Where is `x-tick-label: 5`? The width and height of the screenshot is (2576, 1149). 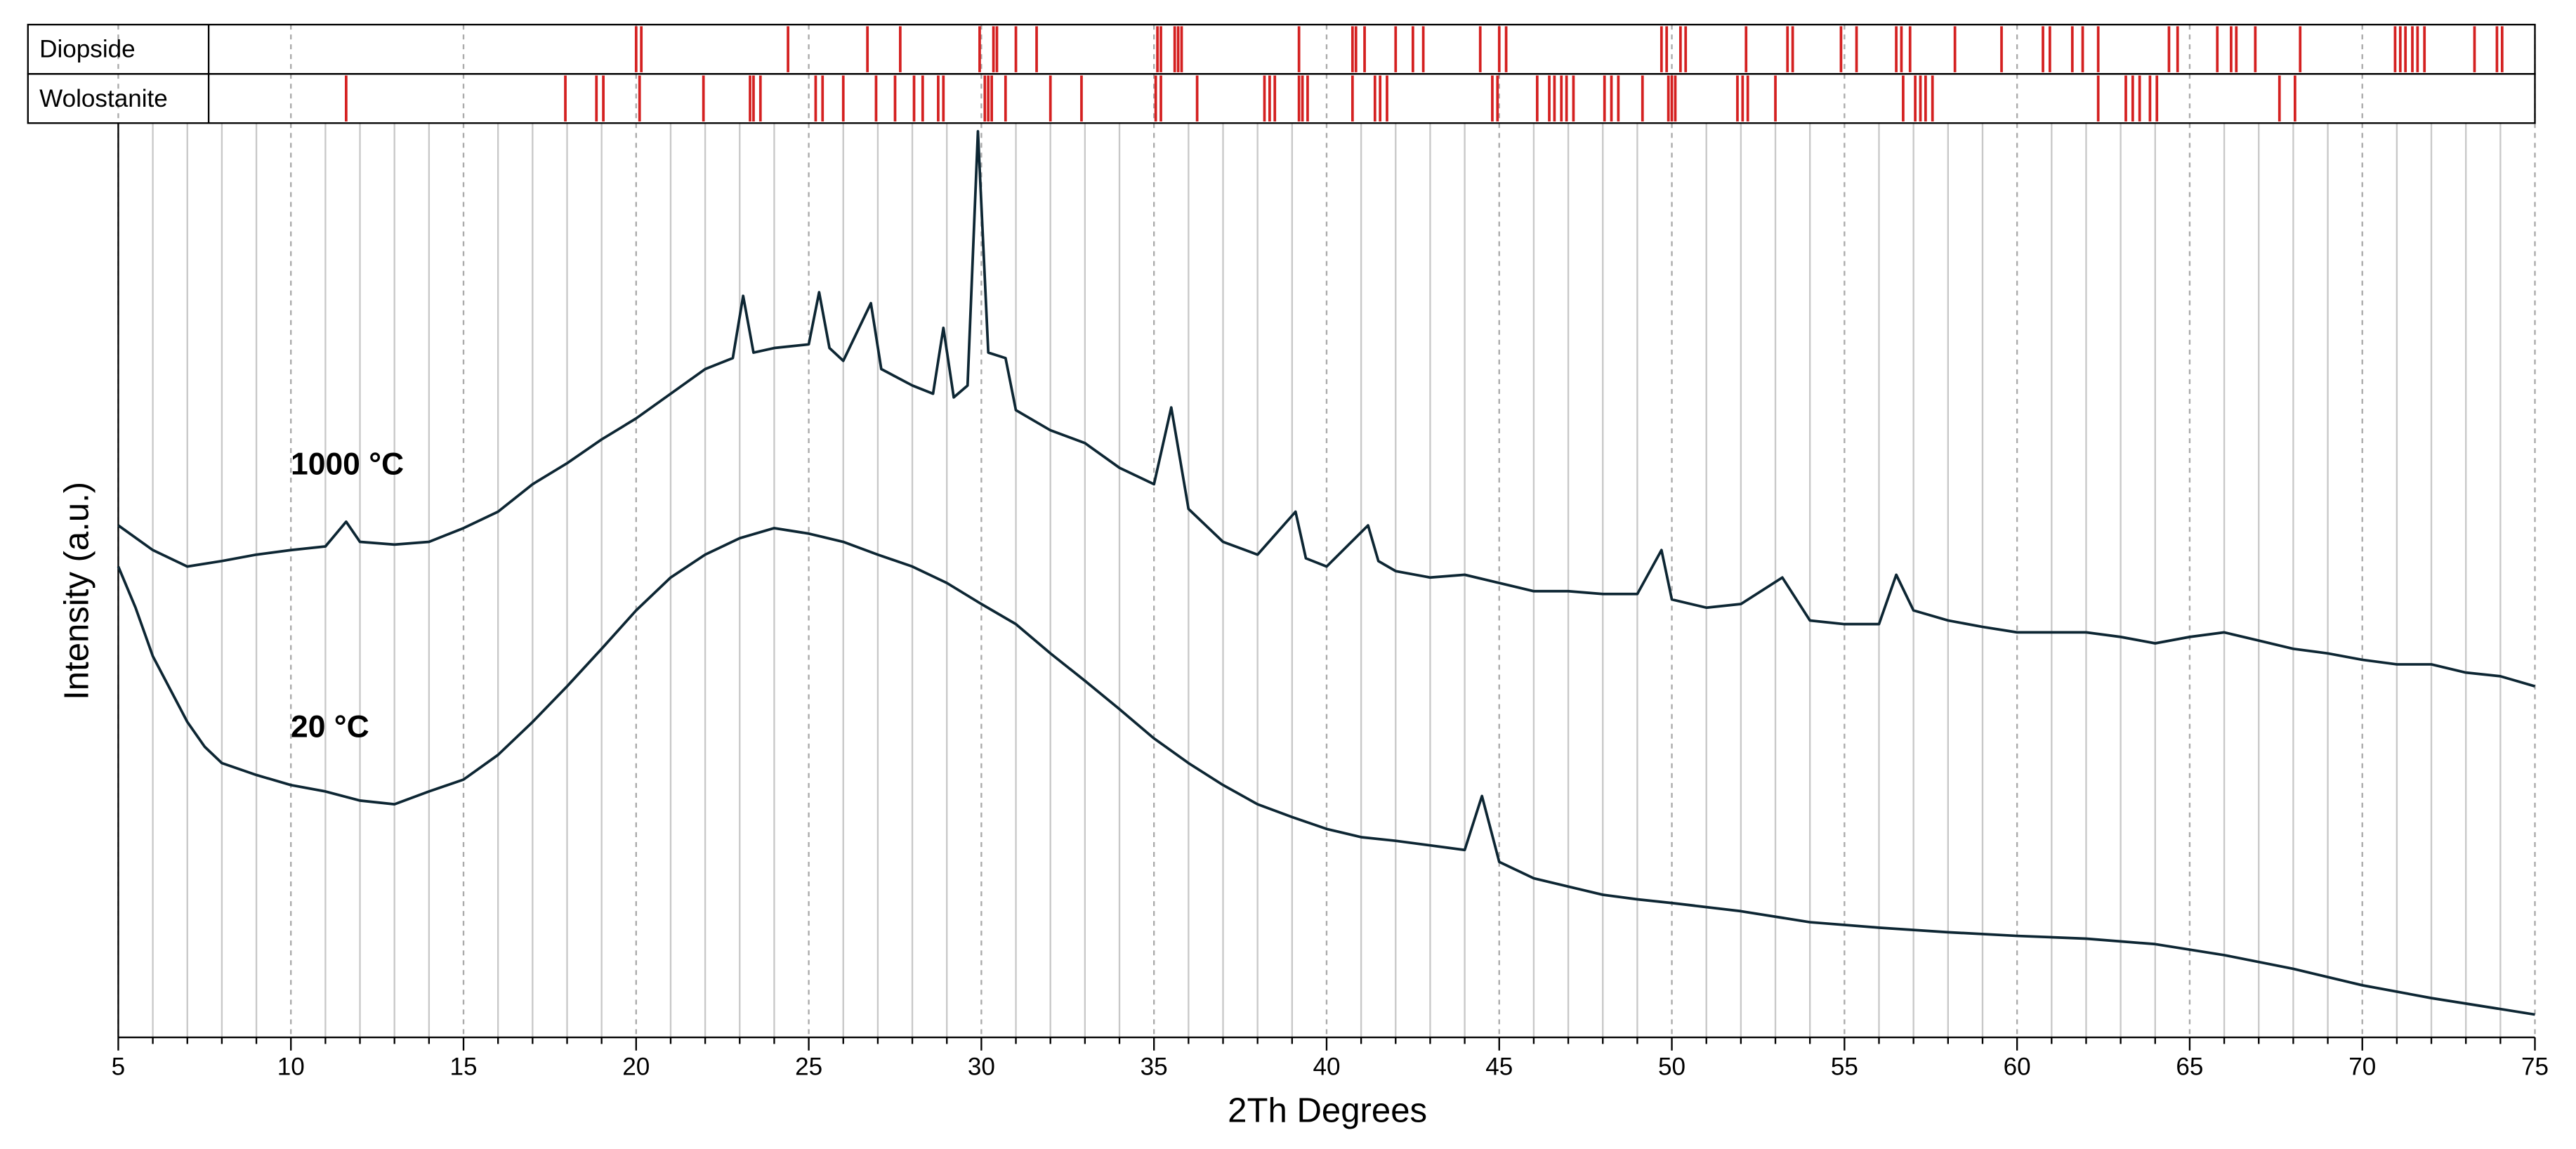 x-tick-label: 5 is located at coordinates (119, 1067).